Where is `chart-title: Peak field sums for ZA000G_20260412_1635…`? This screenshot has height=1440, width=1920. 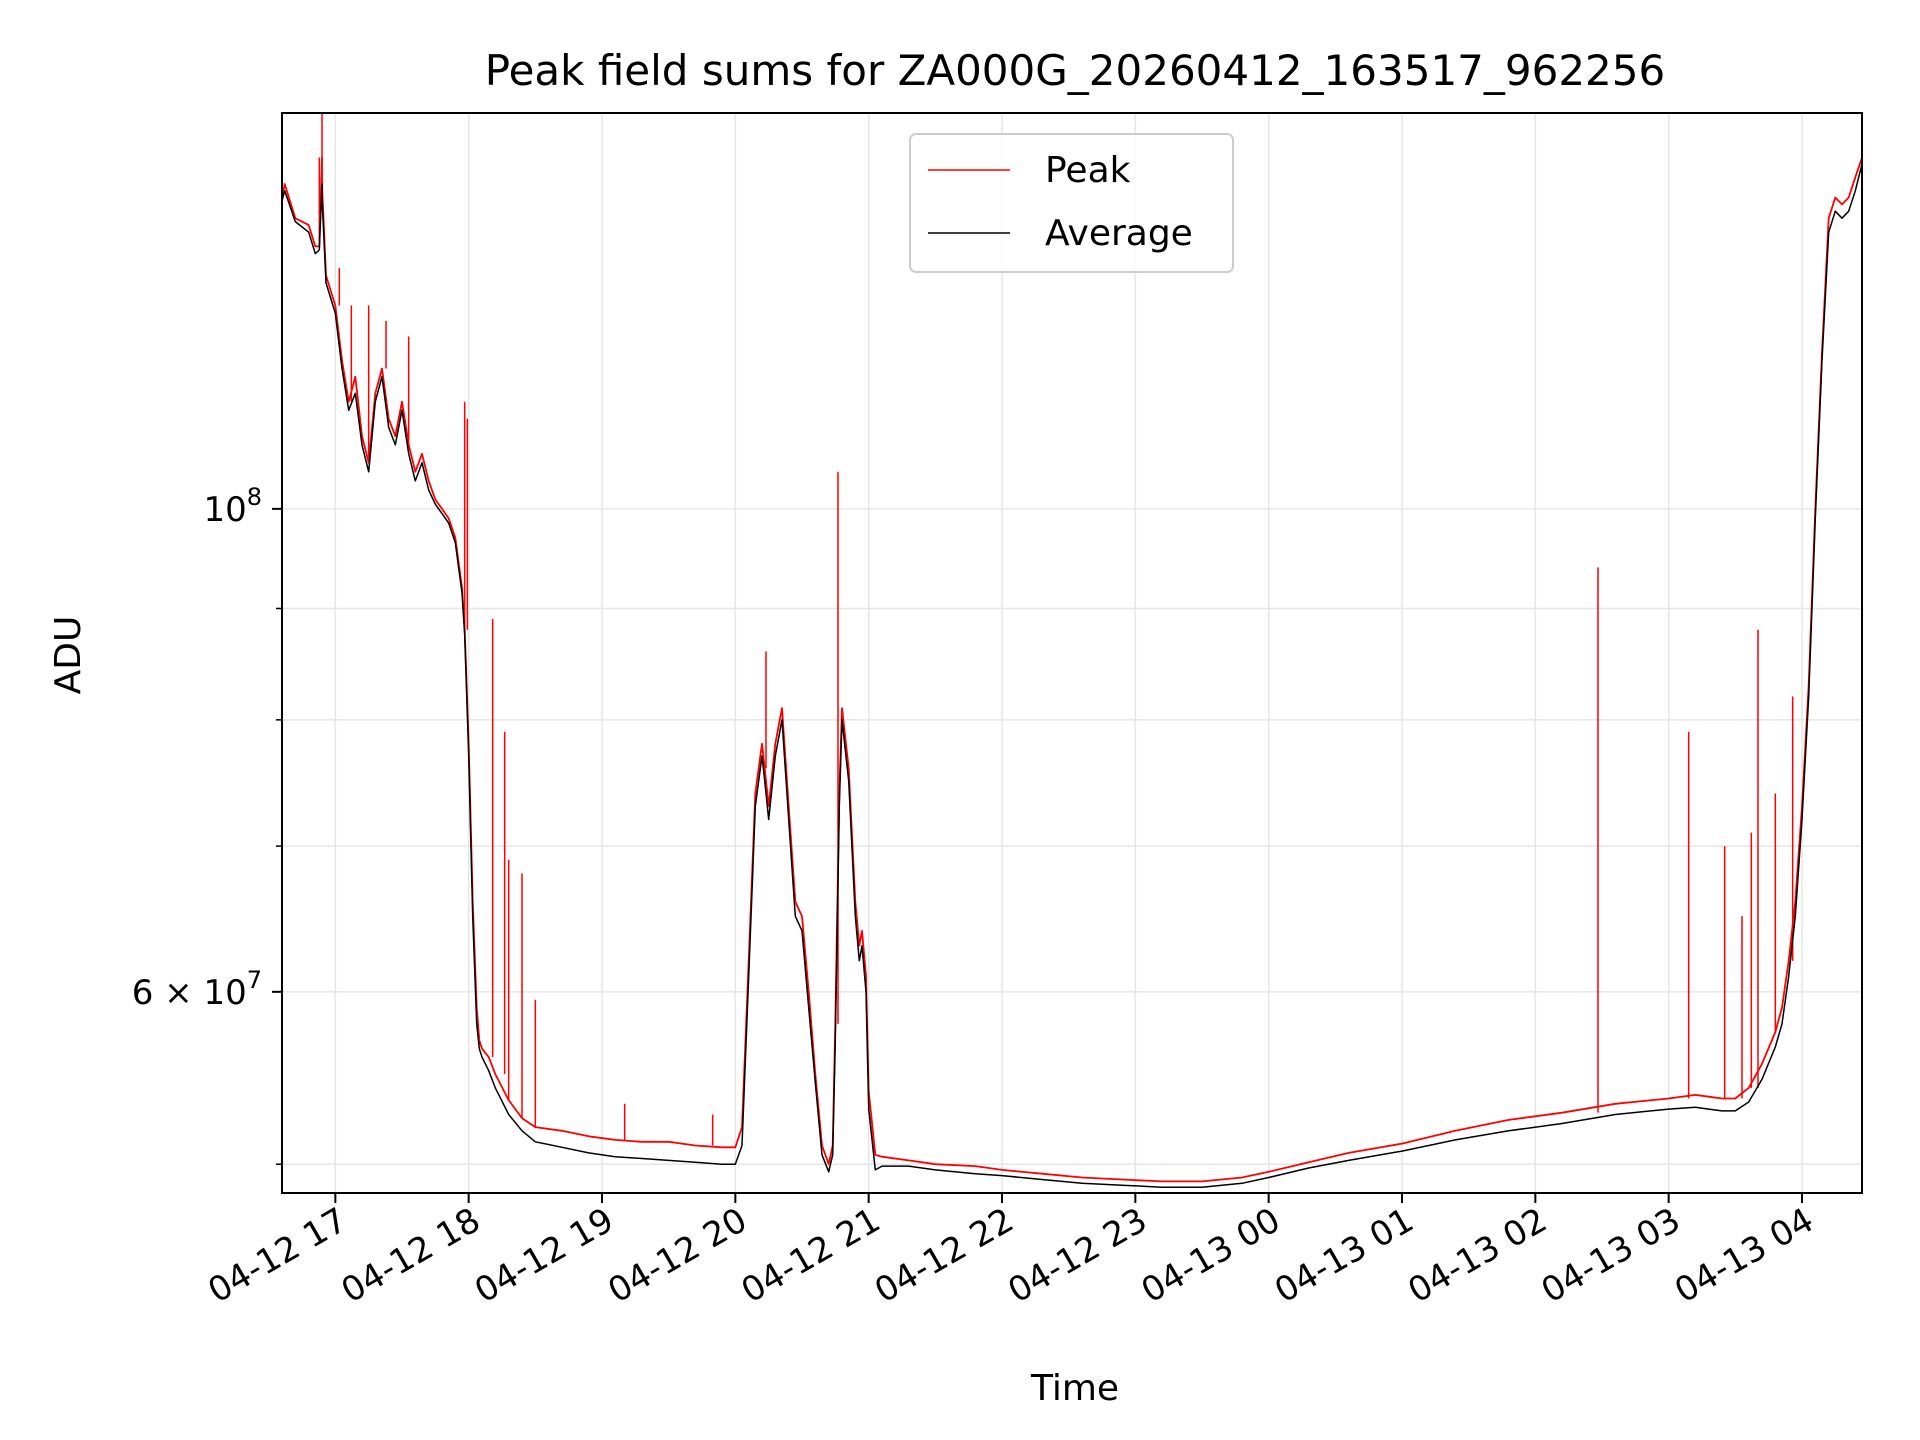 chart-title: Peak field sums for ZA000G_20260412_1635… is located at coordinates (1075, 70).